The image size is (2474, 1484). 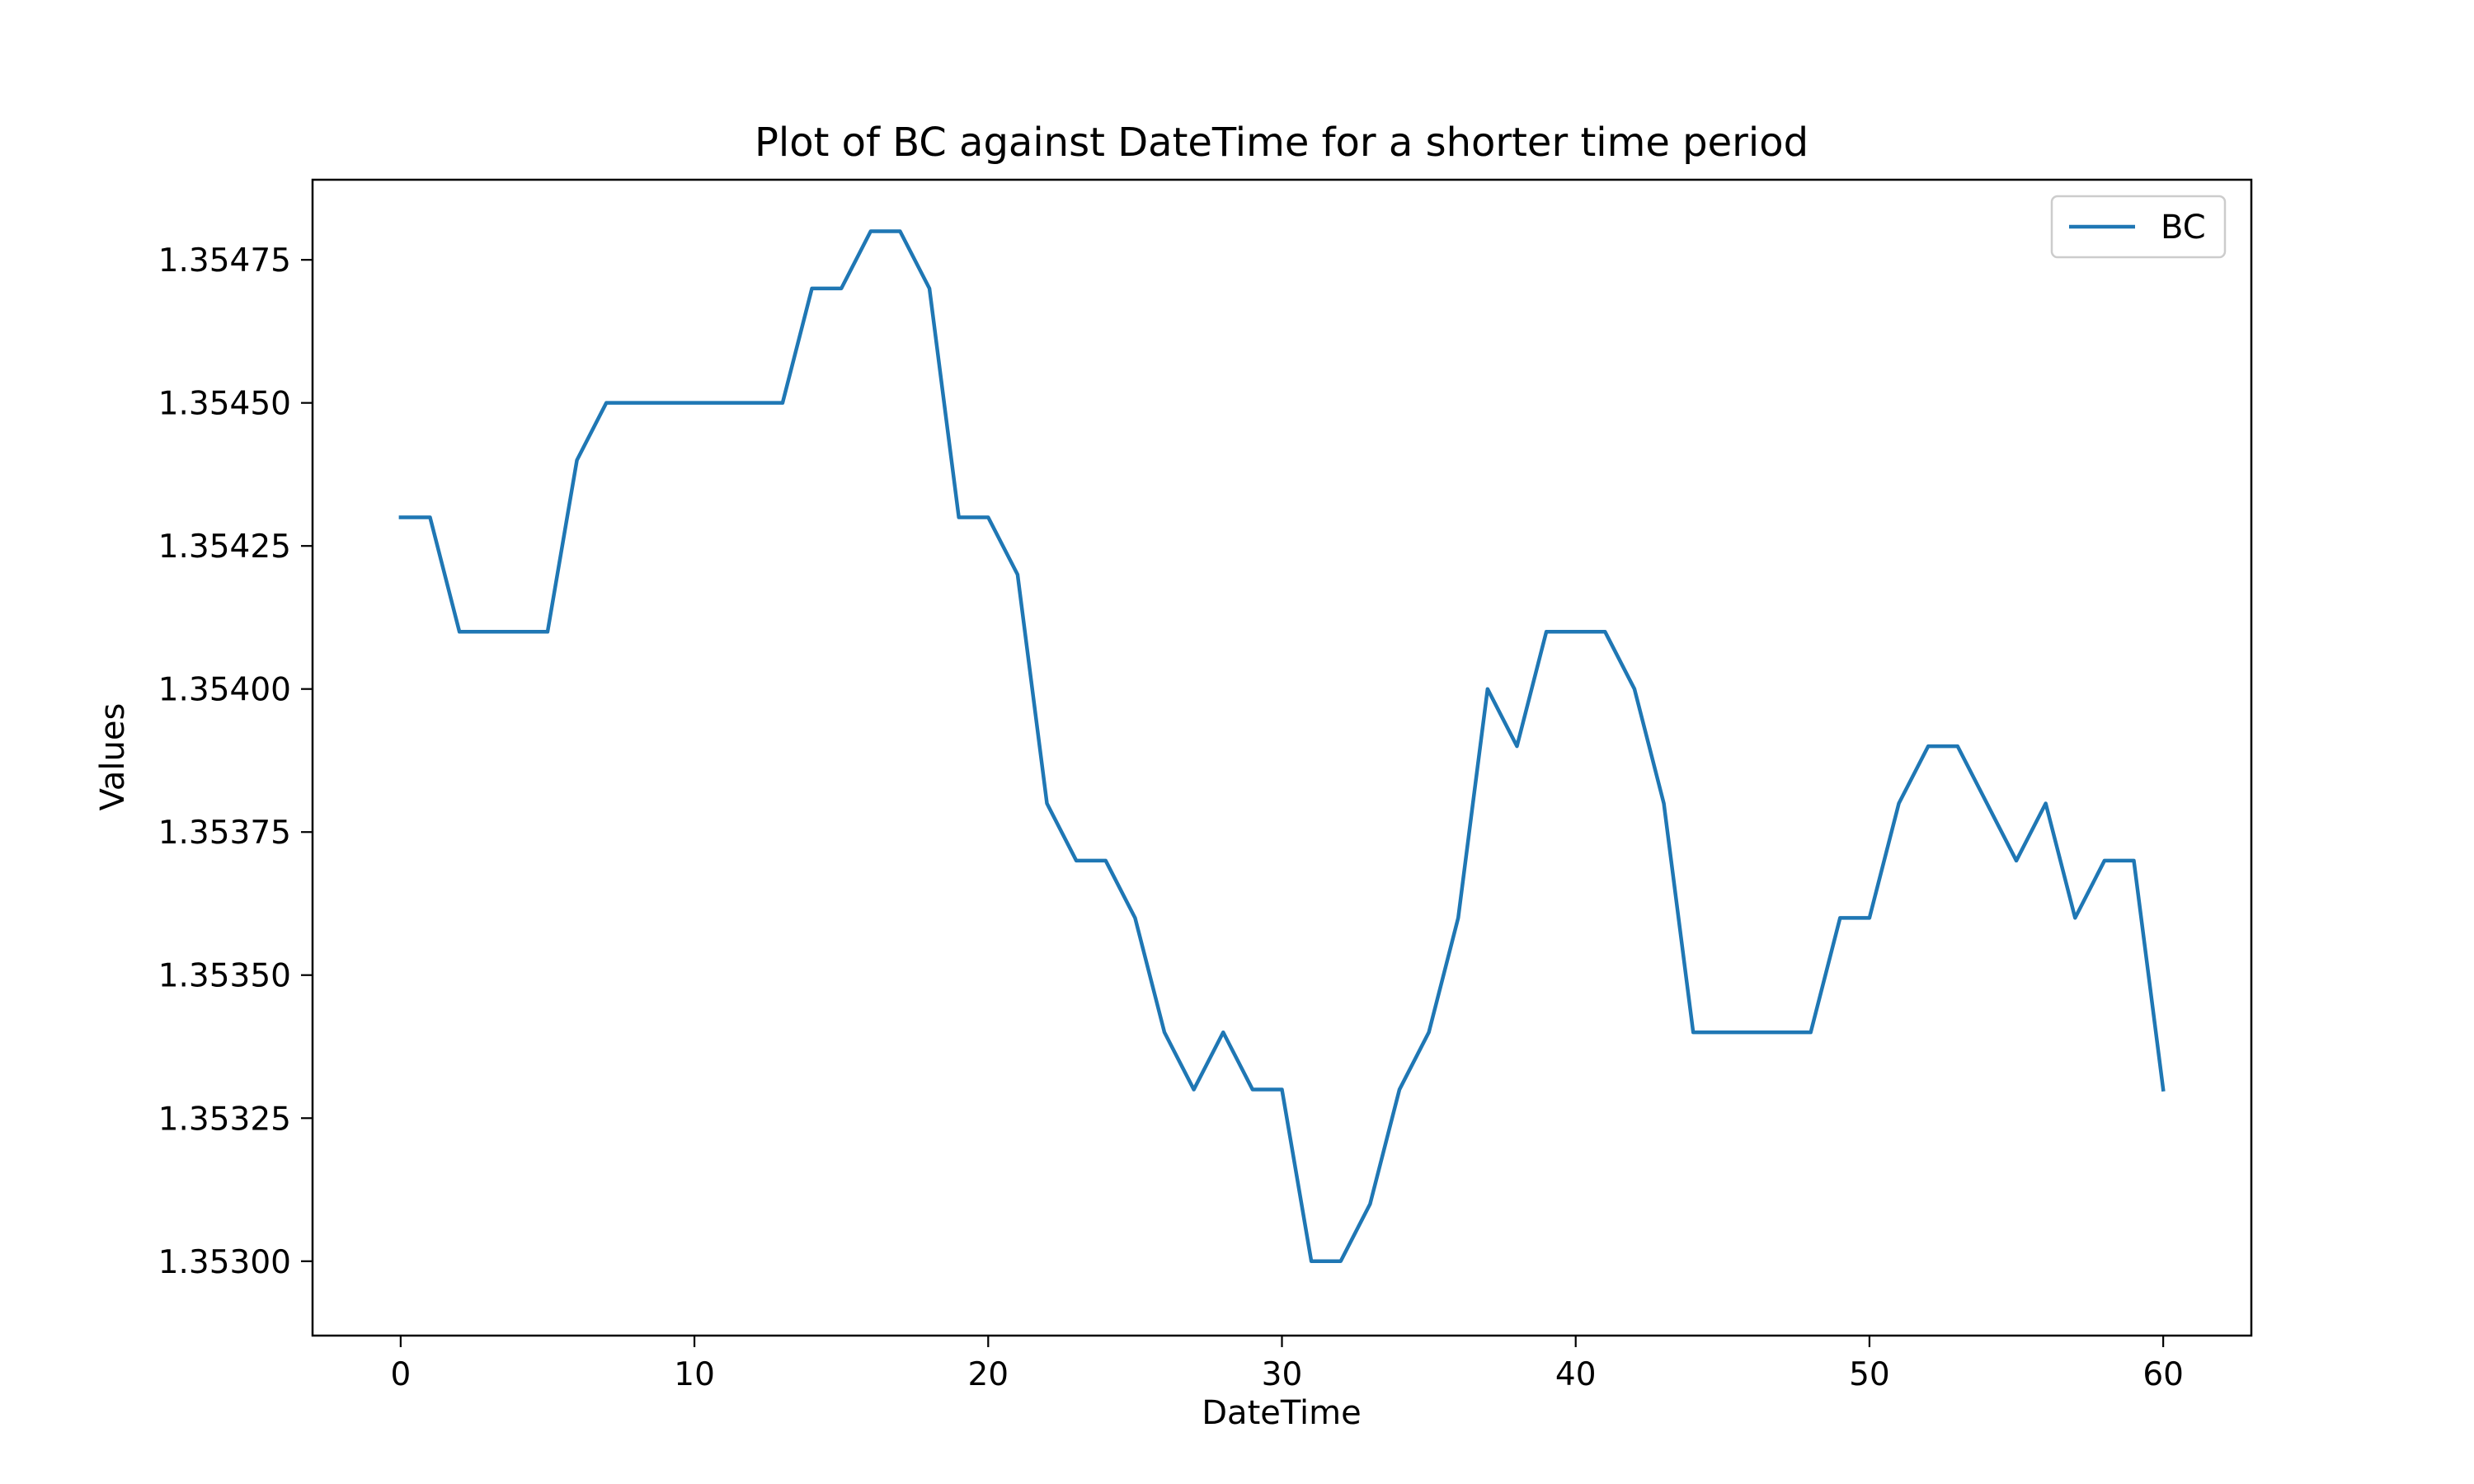 What do you see at coordinates (224, 976) in the screenshot?
I see `y-tick-label: 1.35350` at bounding box center [224, 976].